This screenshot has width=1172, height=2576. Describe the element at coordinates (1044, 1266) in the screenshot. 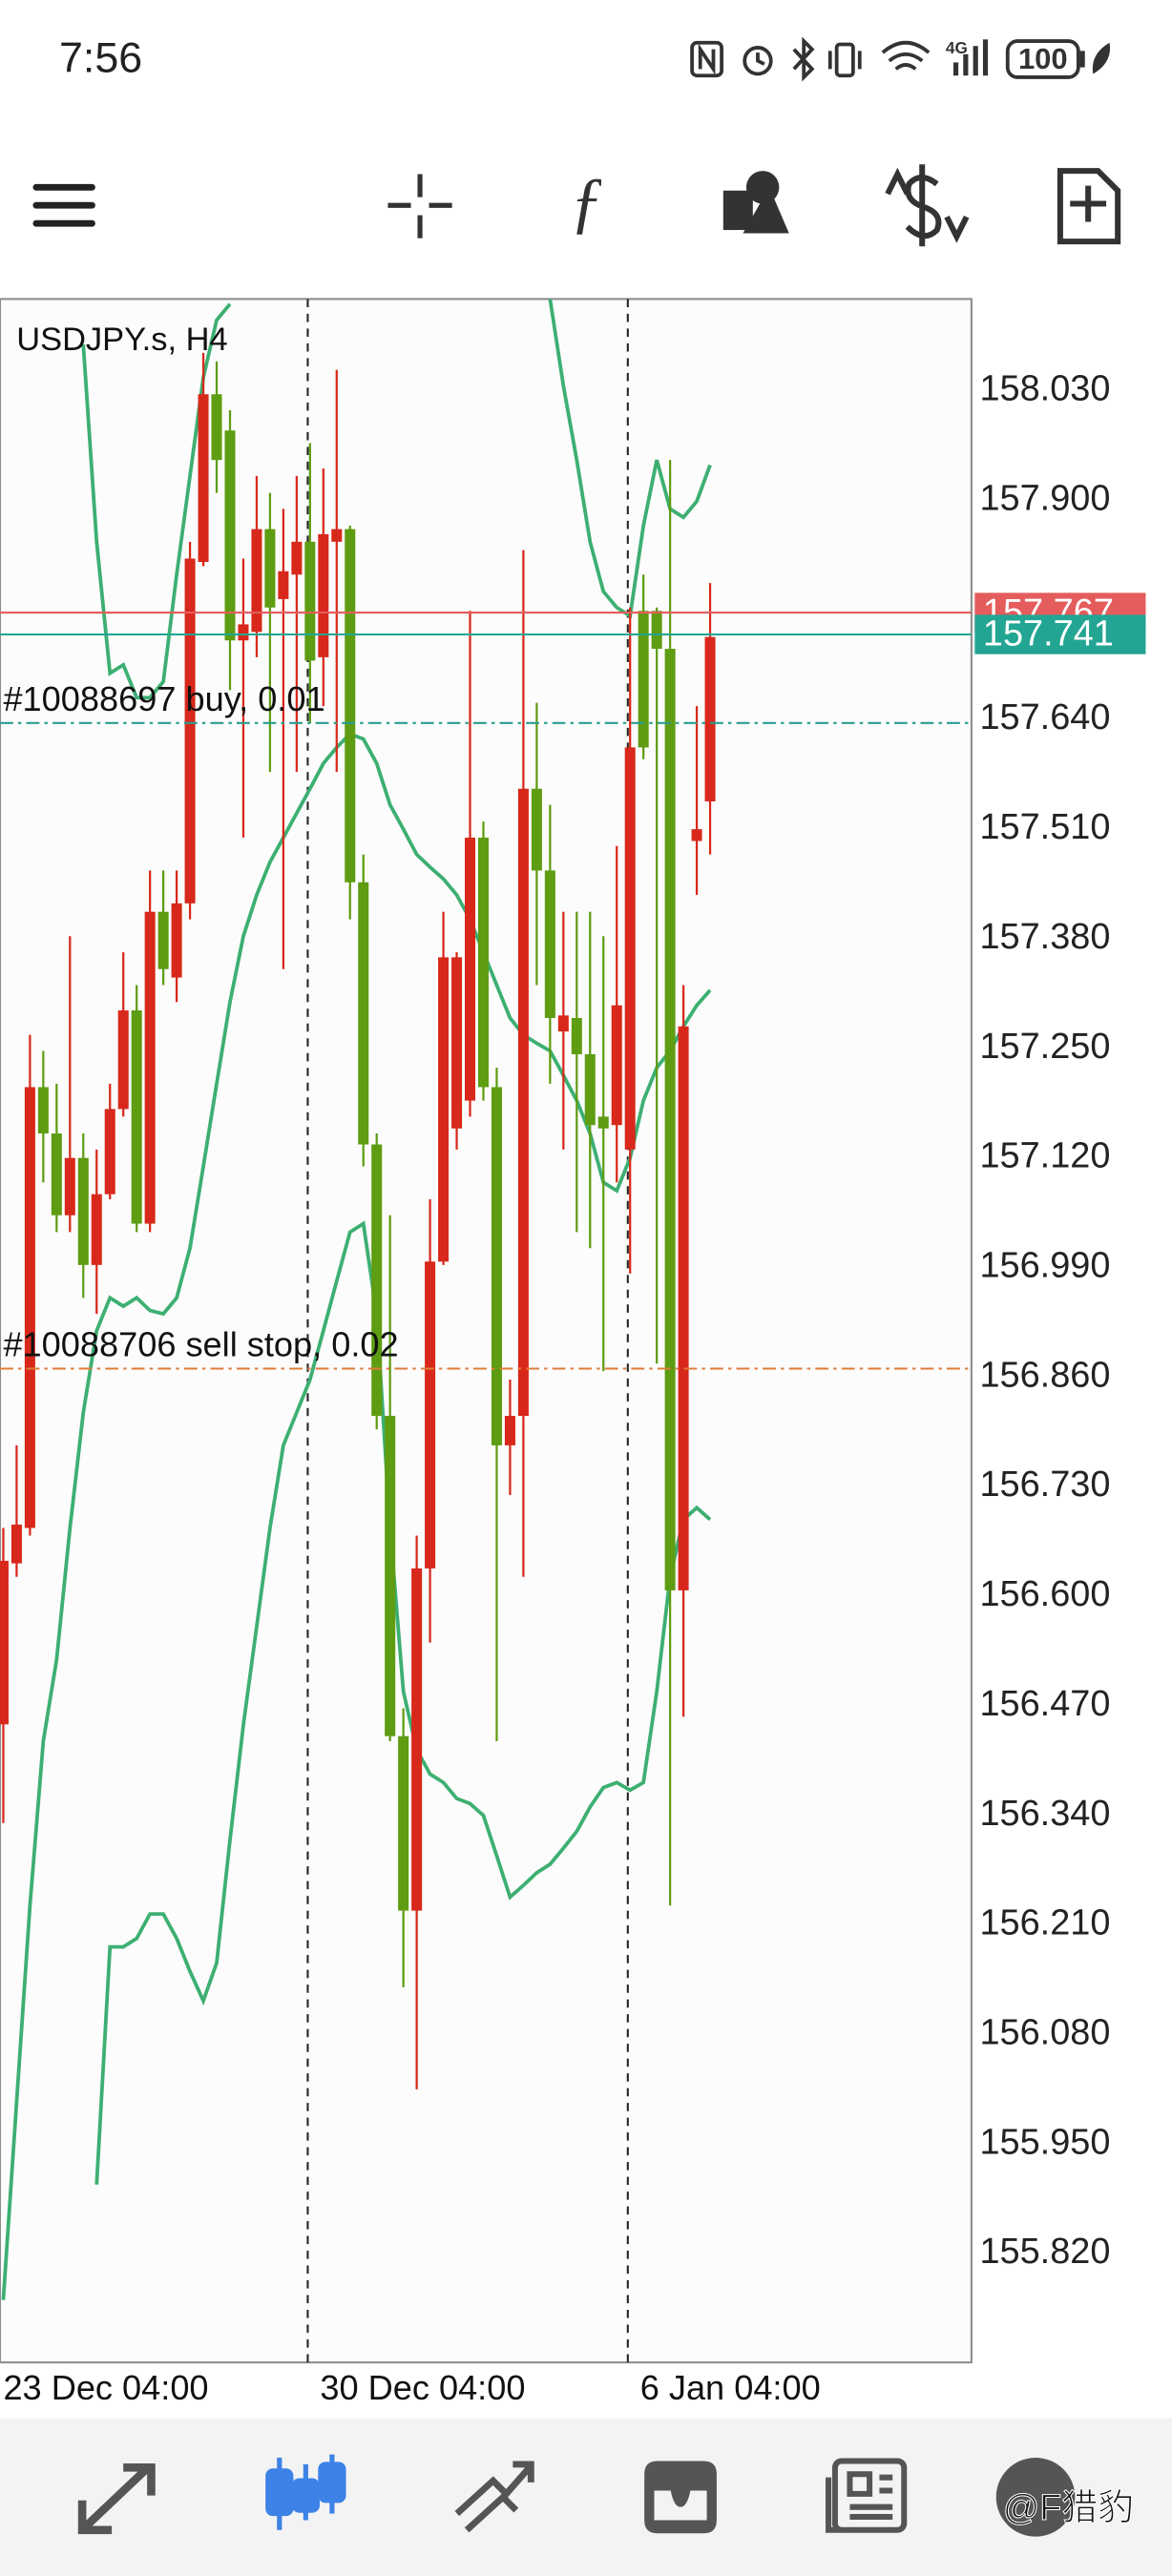

I see `y-tick-label: 156.990` at that location.